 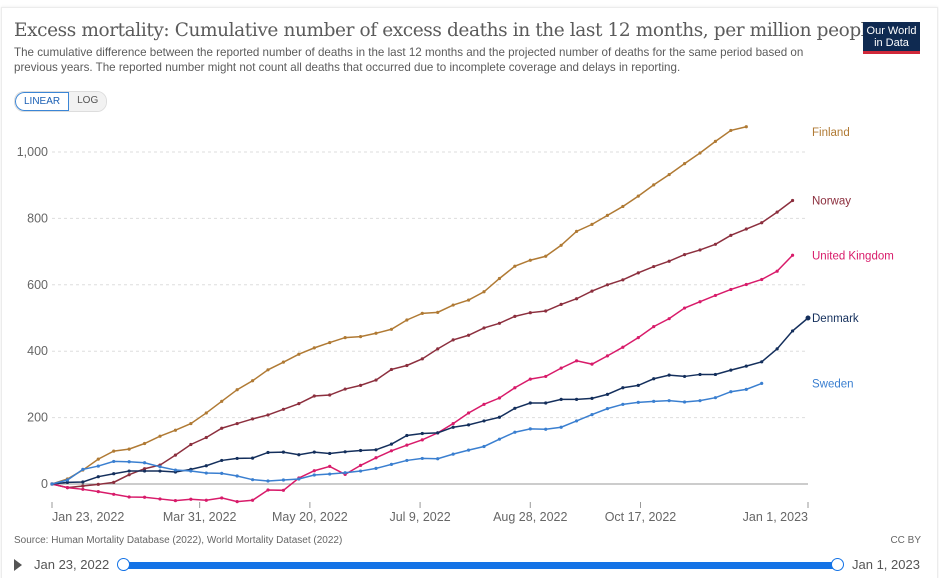 I want to click on owid-logo: Our World in Data, so click(x=891, y=38).